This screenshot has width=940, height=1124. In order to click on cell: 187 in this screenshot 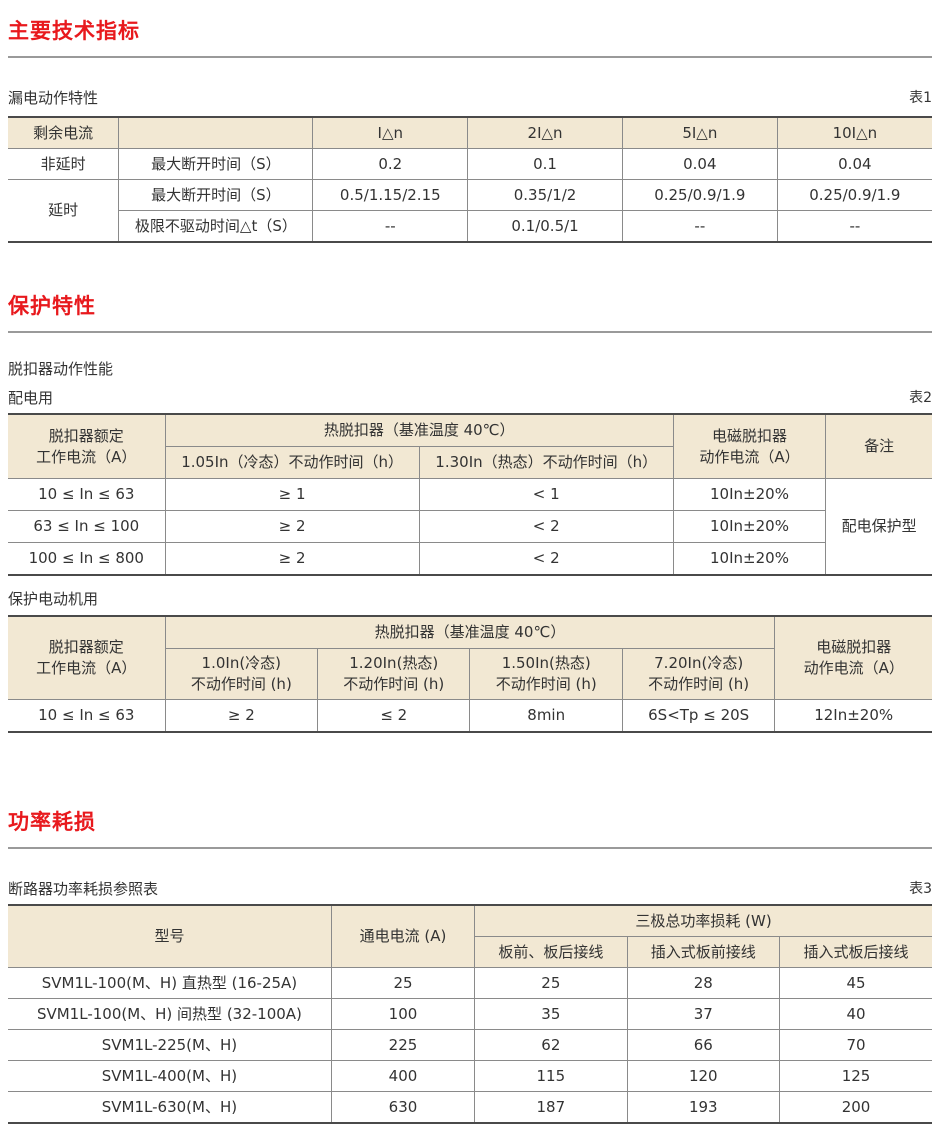, I will do `click(551, 1107)`.